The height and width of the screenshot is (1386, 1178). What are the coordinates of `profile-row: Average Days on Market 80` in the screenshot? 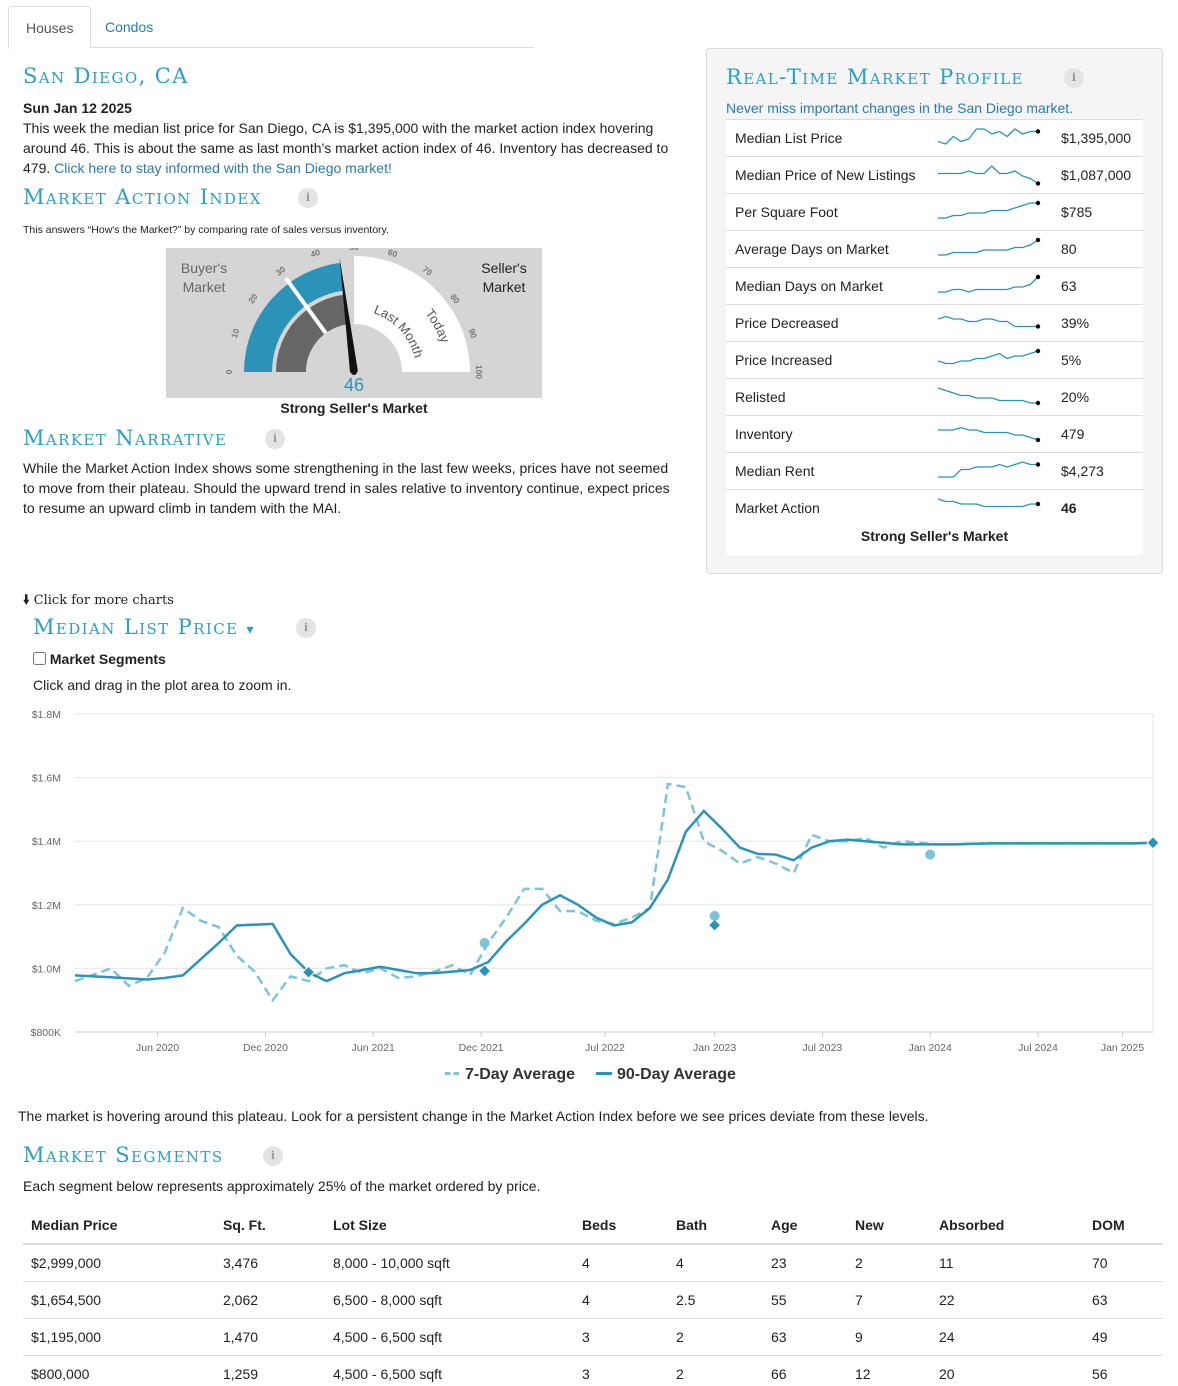 It's located at (934, 248).